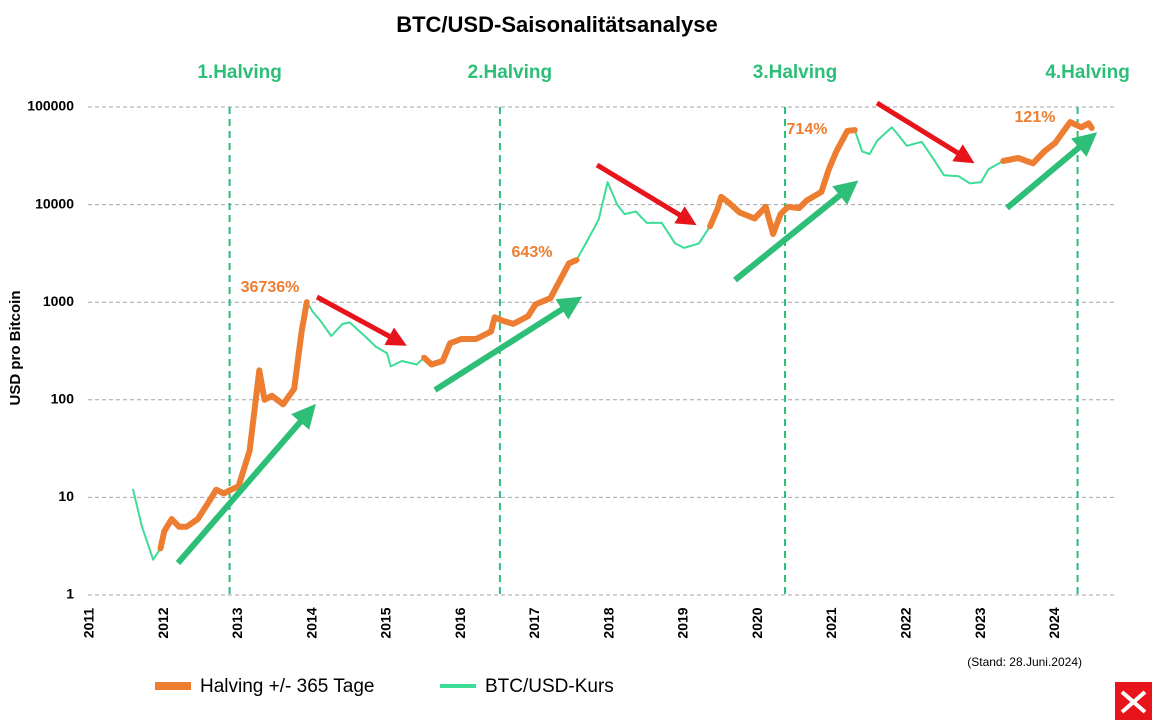 The height and width of the screenshot is (720, 1152). I want to click on x-tick-label: 2018, so click(608, 622).